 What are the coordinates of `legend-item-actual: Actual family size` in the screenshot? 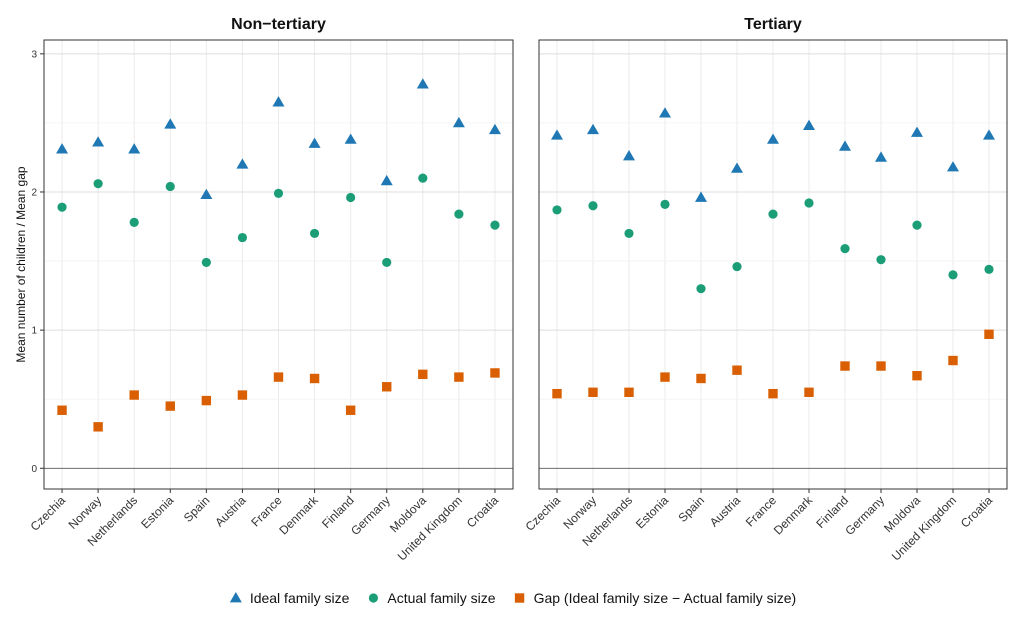 It's located at (432, 598).